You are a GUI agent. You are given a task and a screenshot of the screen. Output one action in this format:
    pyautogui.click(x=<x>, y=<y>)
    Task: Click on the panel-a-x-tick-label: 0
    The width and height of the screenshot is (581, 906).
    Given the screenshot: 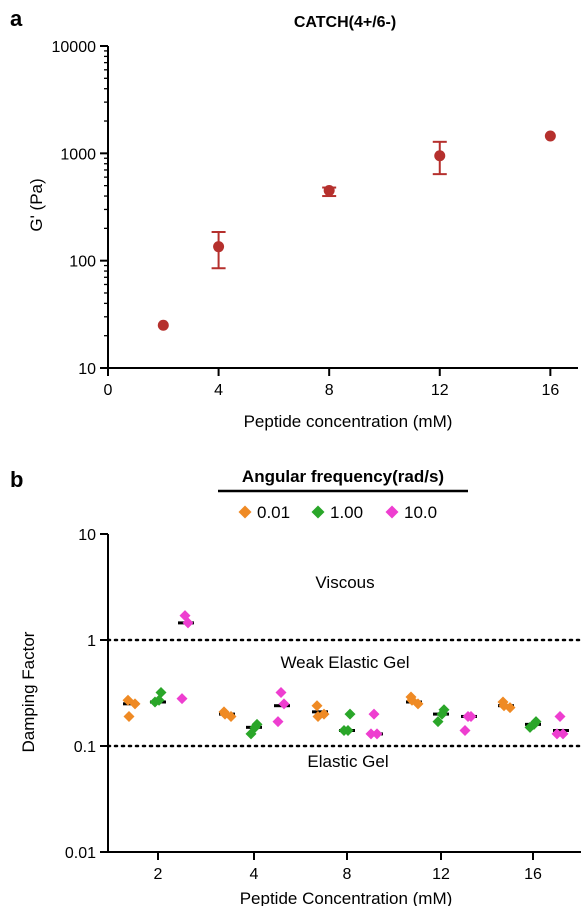 What is the action you would take?
    pyautogui.click(x=108, y=390)
    